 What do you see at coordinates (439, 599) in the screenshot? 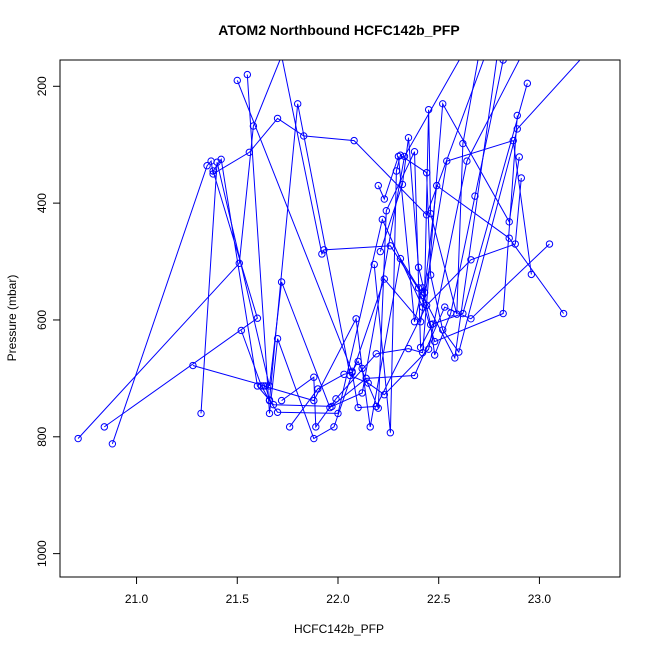
I see `x-tick-label: 22.5` at bounding box center [439, 599].